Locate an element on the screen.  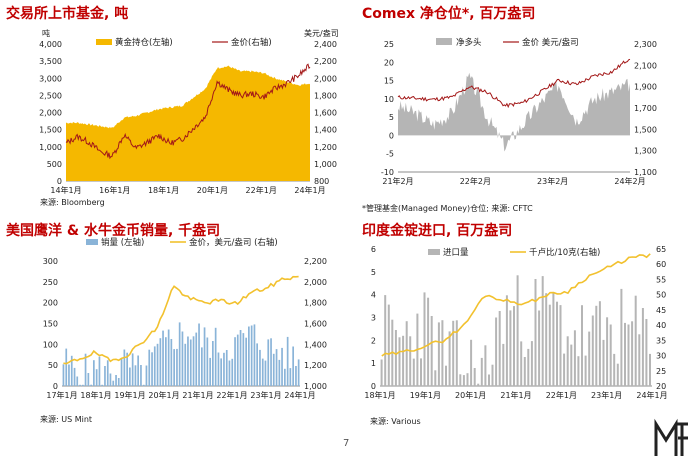
p3-right-tick: 1,000 is located at coordinates (315, 386).